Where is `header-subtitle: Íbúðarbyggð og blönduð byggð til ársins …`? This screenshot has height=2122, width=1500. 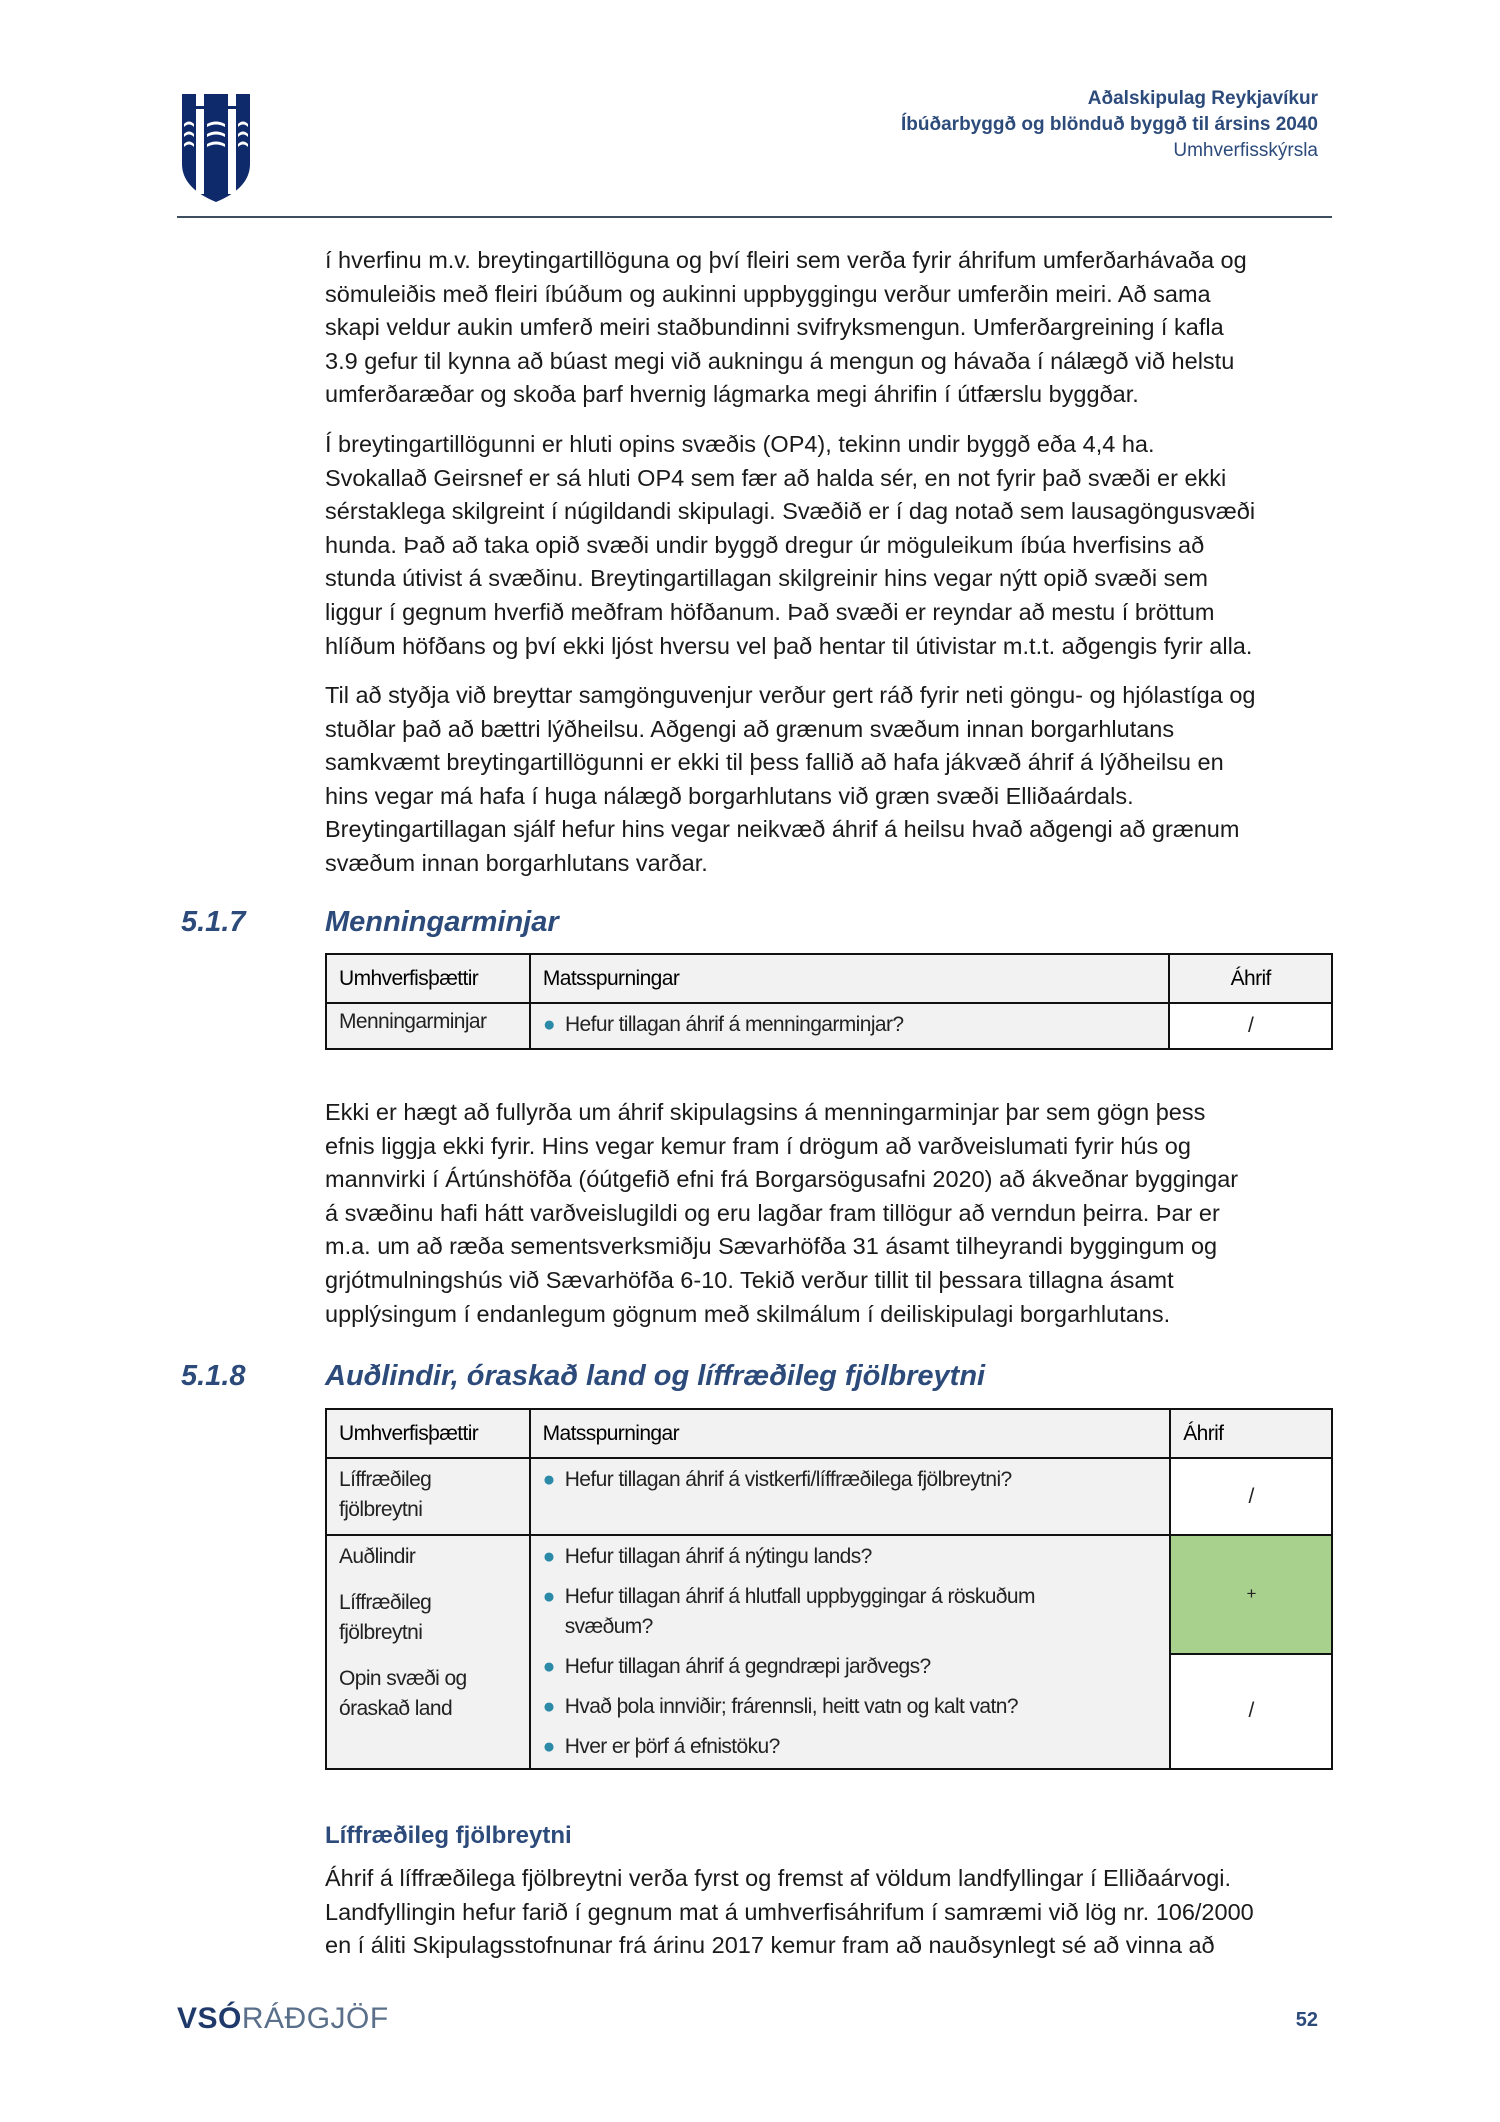
header-subtitle: Íbúðarbyggð og blönduð byggð til ársins … is located at coordinates (1109, 124).